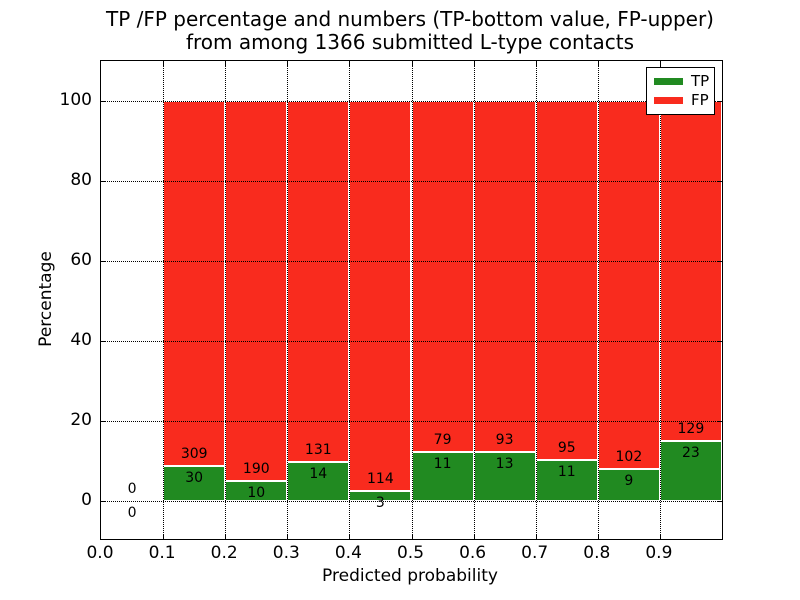 Image resolution: width=800 pixels, height=600 pixels. I want to click on fp-count-label: 190, so click(256, 469).